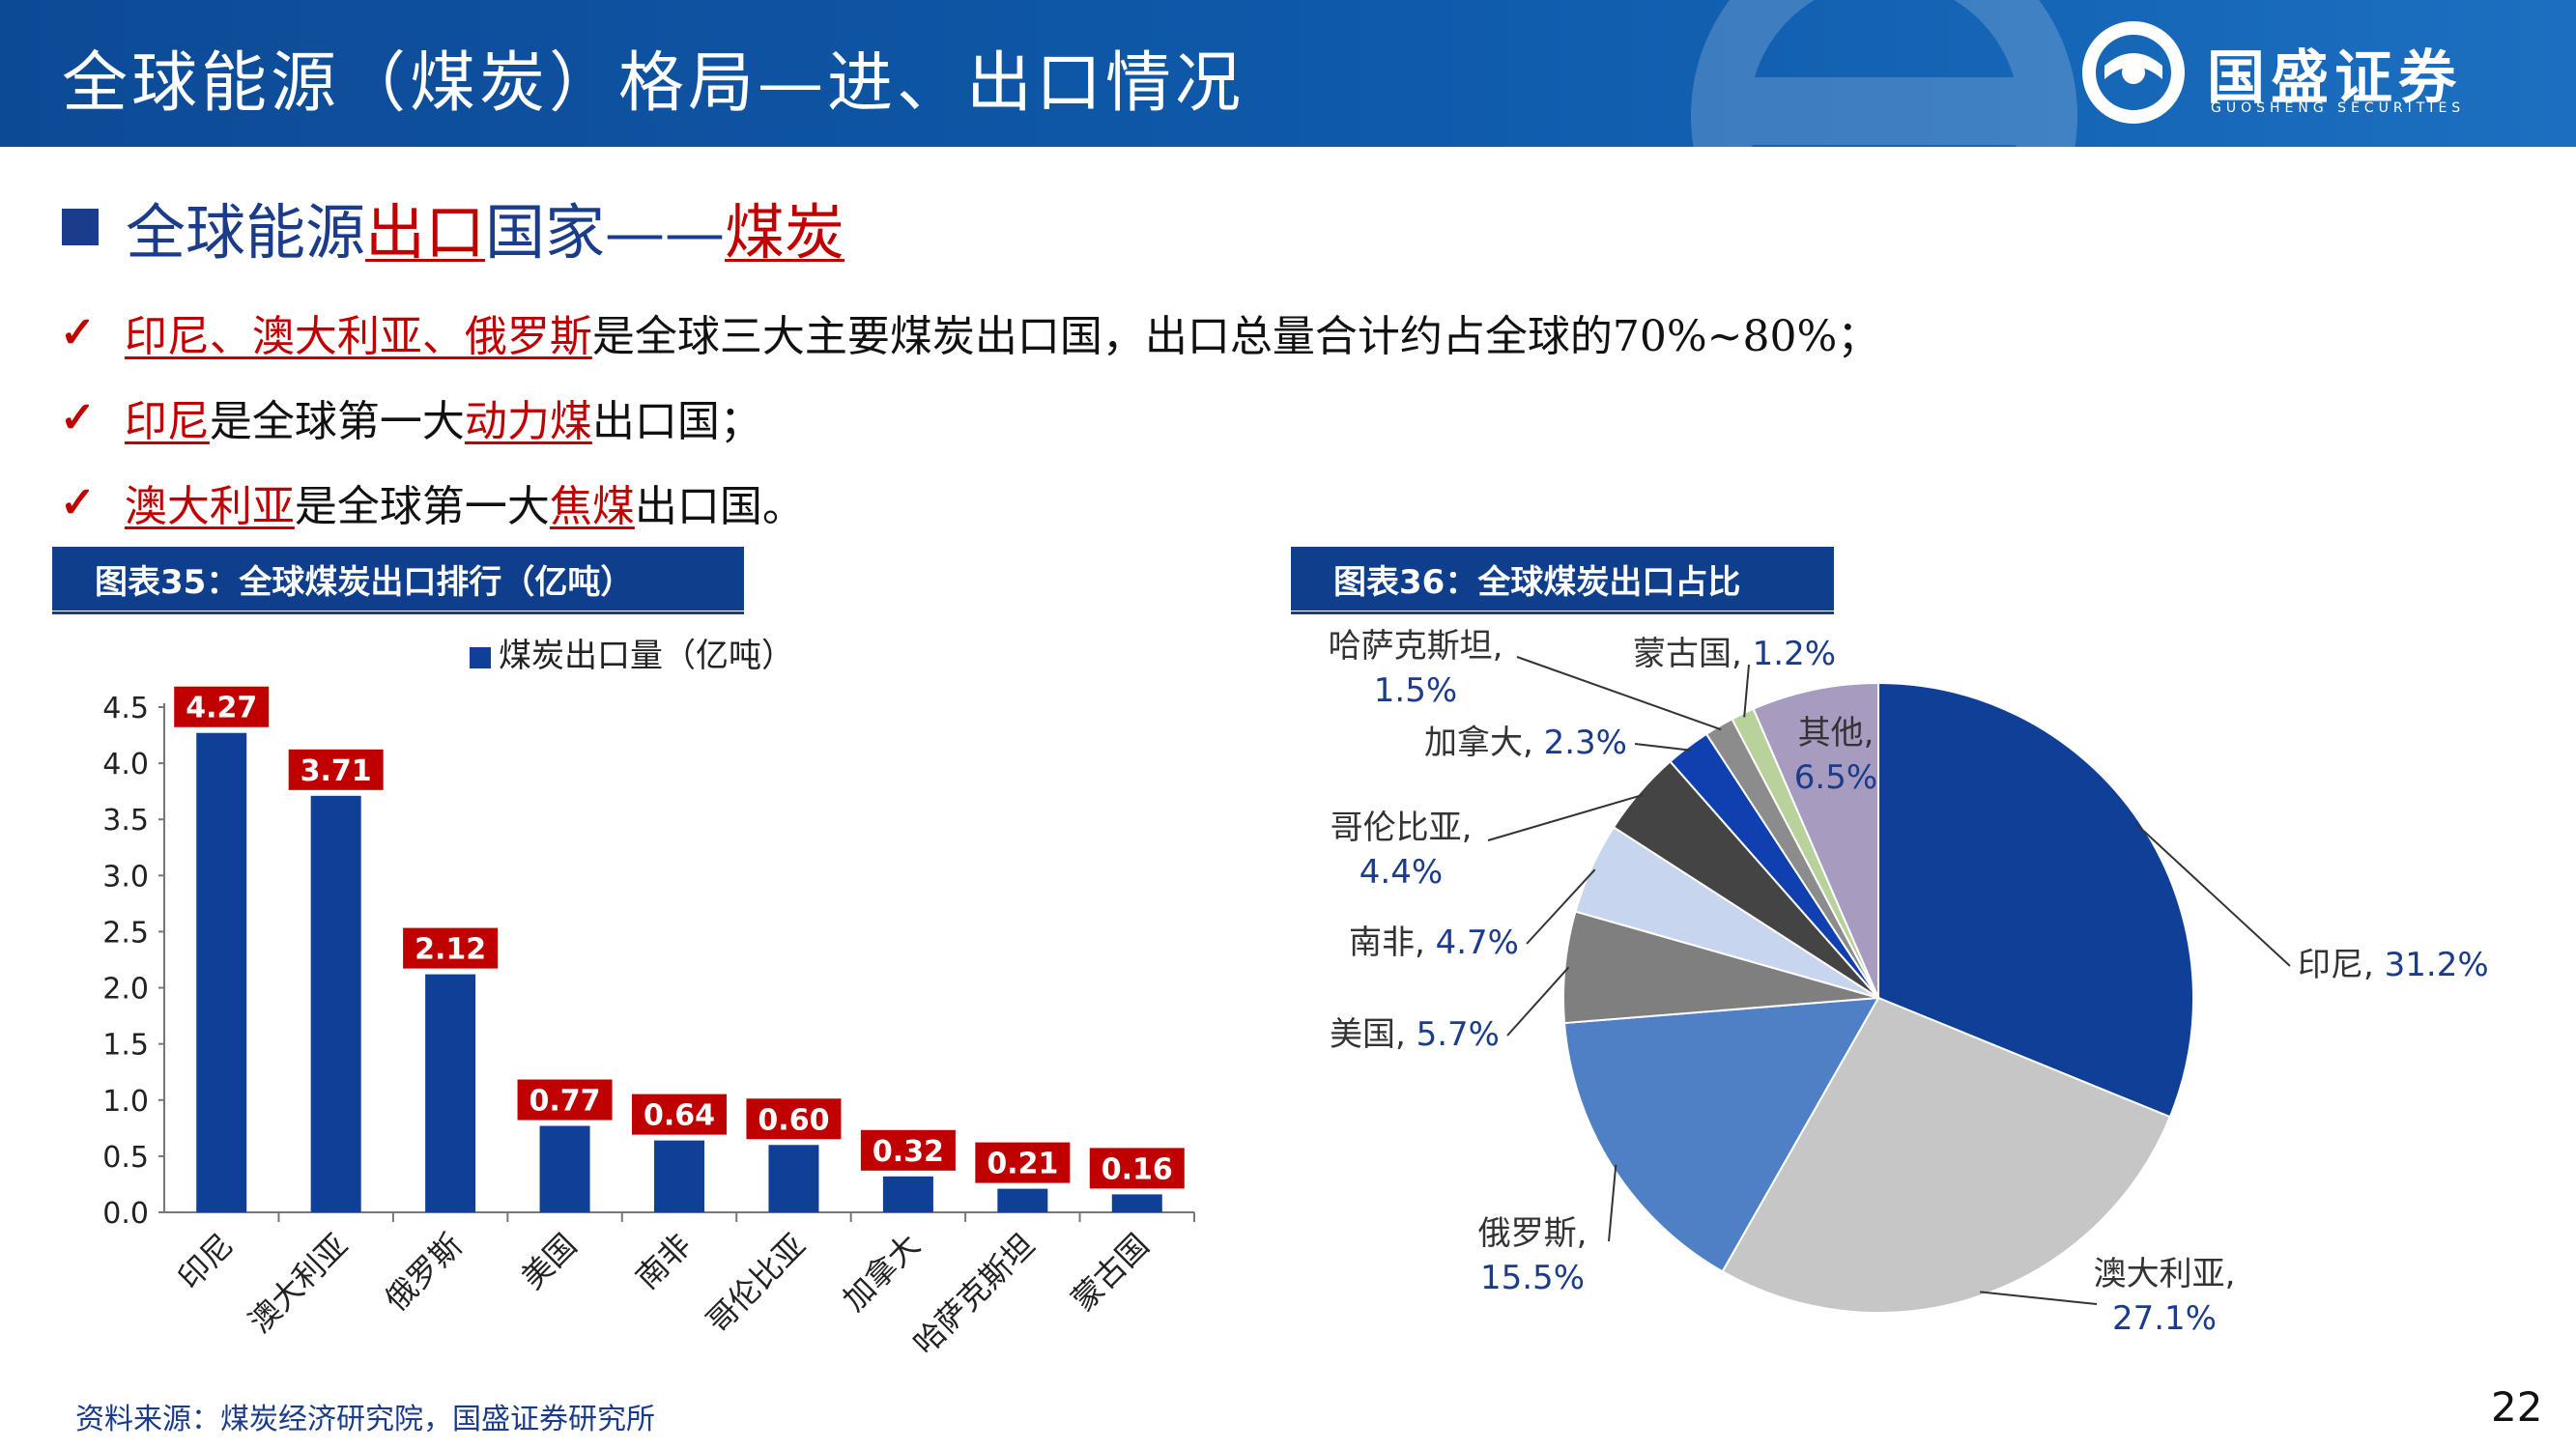 The image size is (2576, 1449). I want to click on section-title-highlight-coal: 煤炭, so click(785, 232).